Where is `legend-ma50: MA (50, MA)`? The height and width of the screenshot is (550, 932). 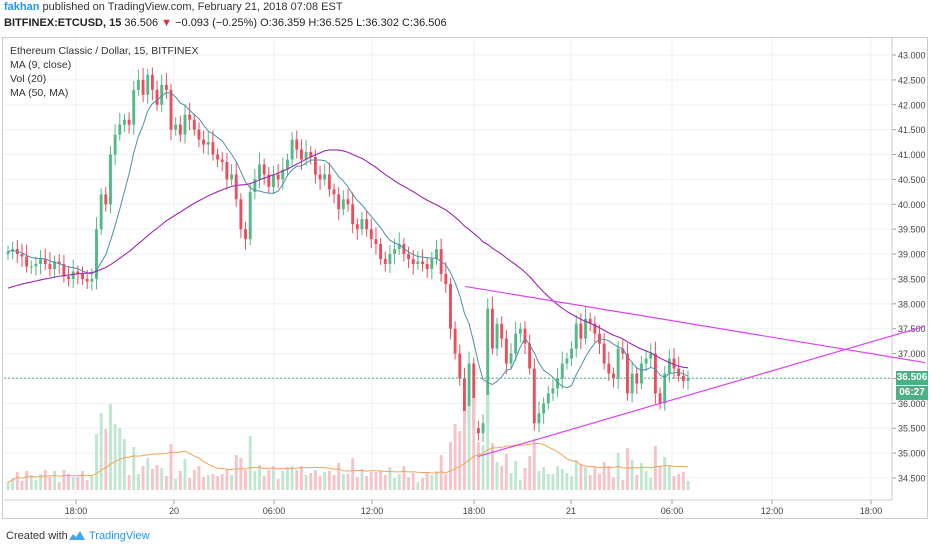
legend-ma50: MA (50, MA) is located at coordinates (39, 93).